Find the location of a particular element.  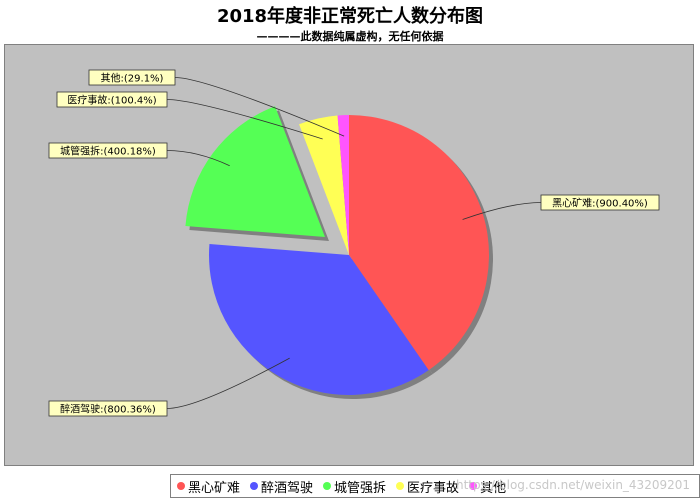

legend: 黑心矿难 醉酒驾驶 城管强拆 医疗事故 其他 is located at coordinates (435, 486).